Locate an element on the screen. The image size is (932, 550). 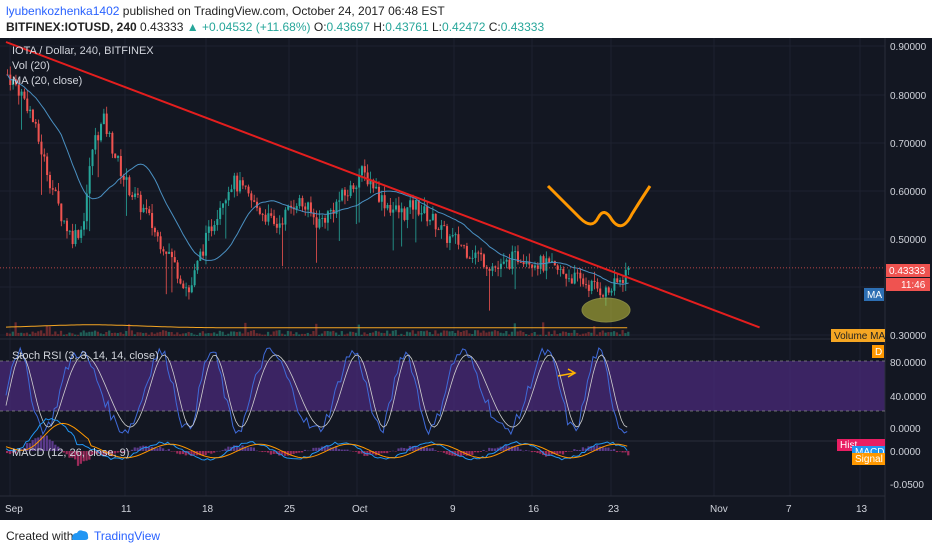
hist-badge-text: Hist is located at coordinates (848, 445).